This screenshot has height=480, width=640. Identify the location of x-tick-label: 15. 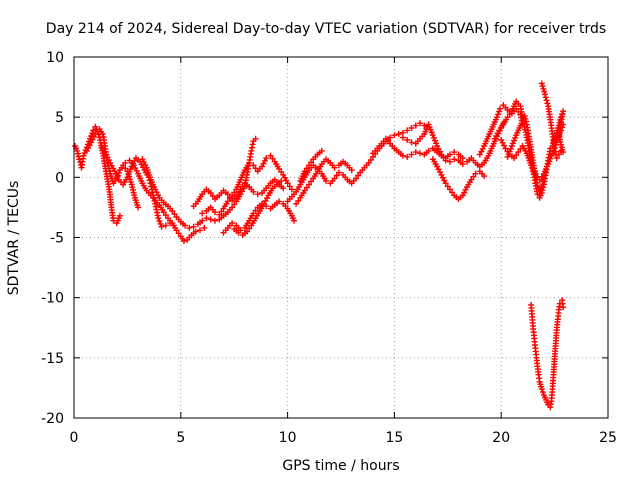
(394, 438).